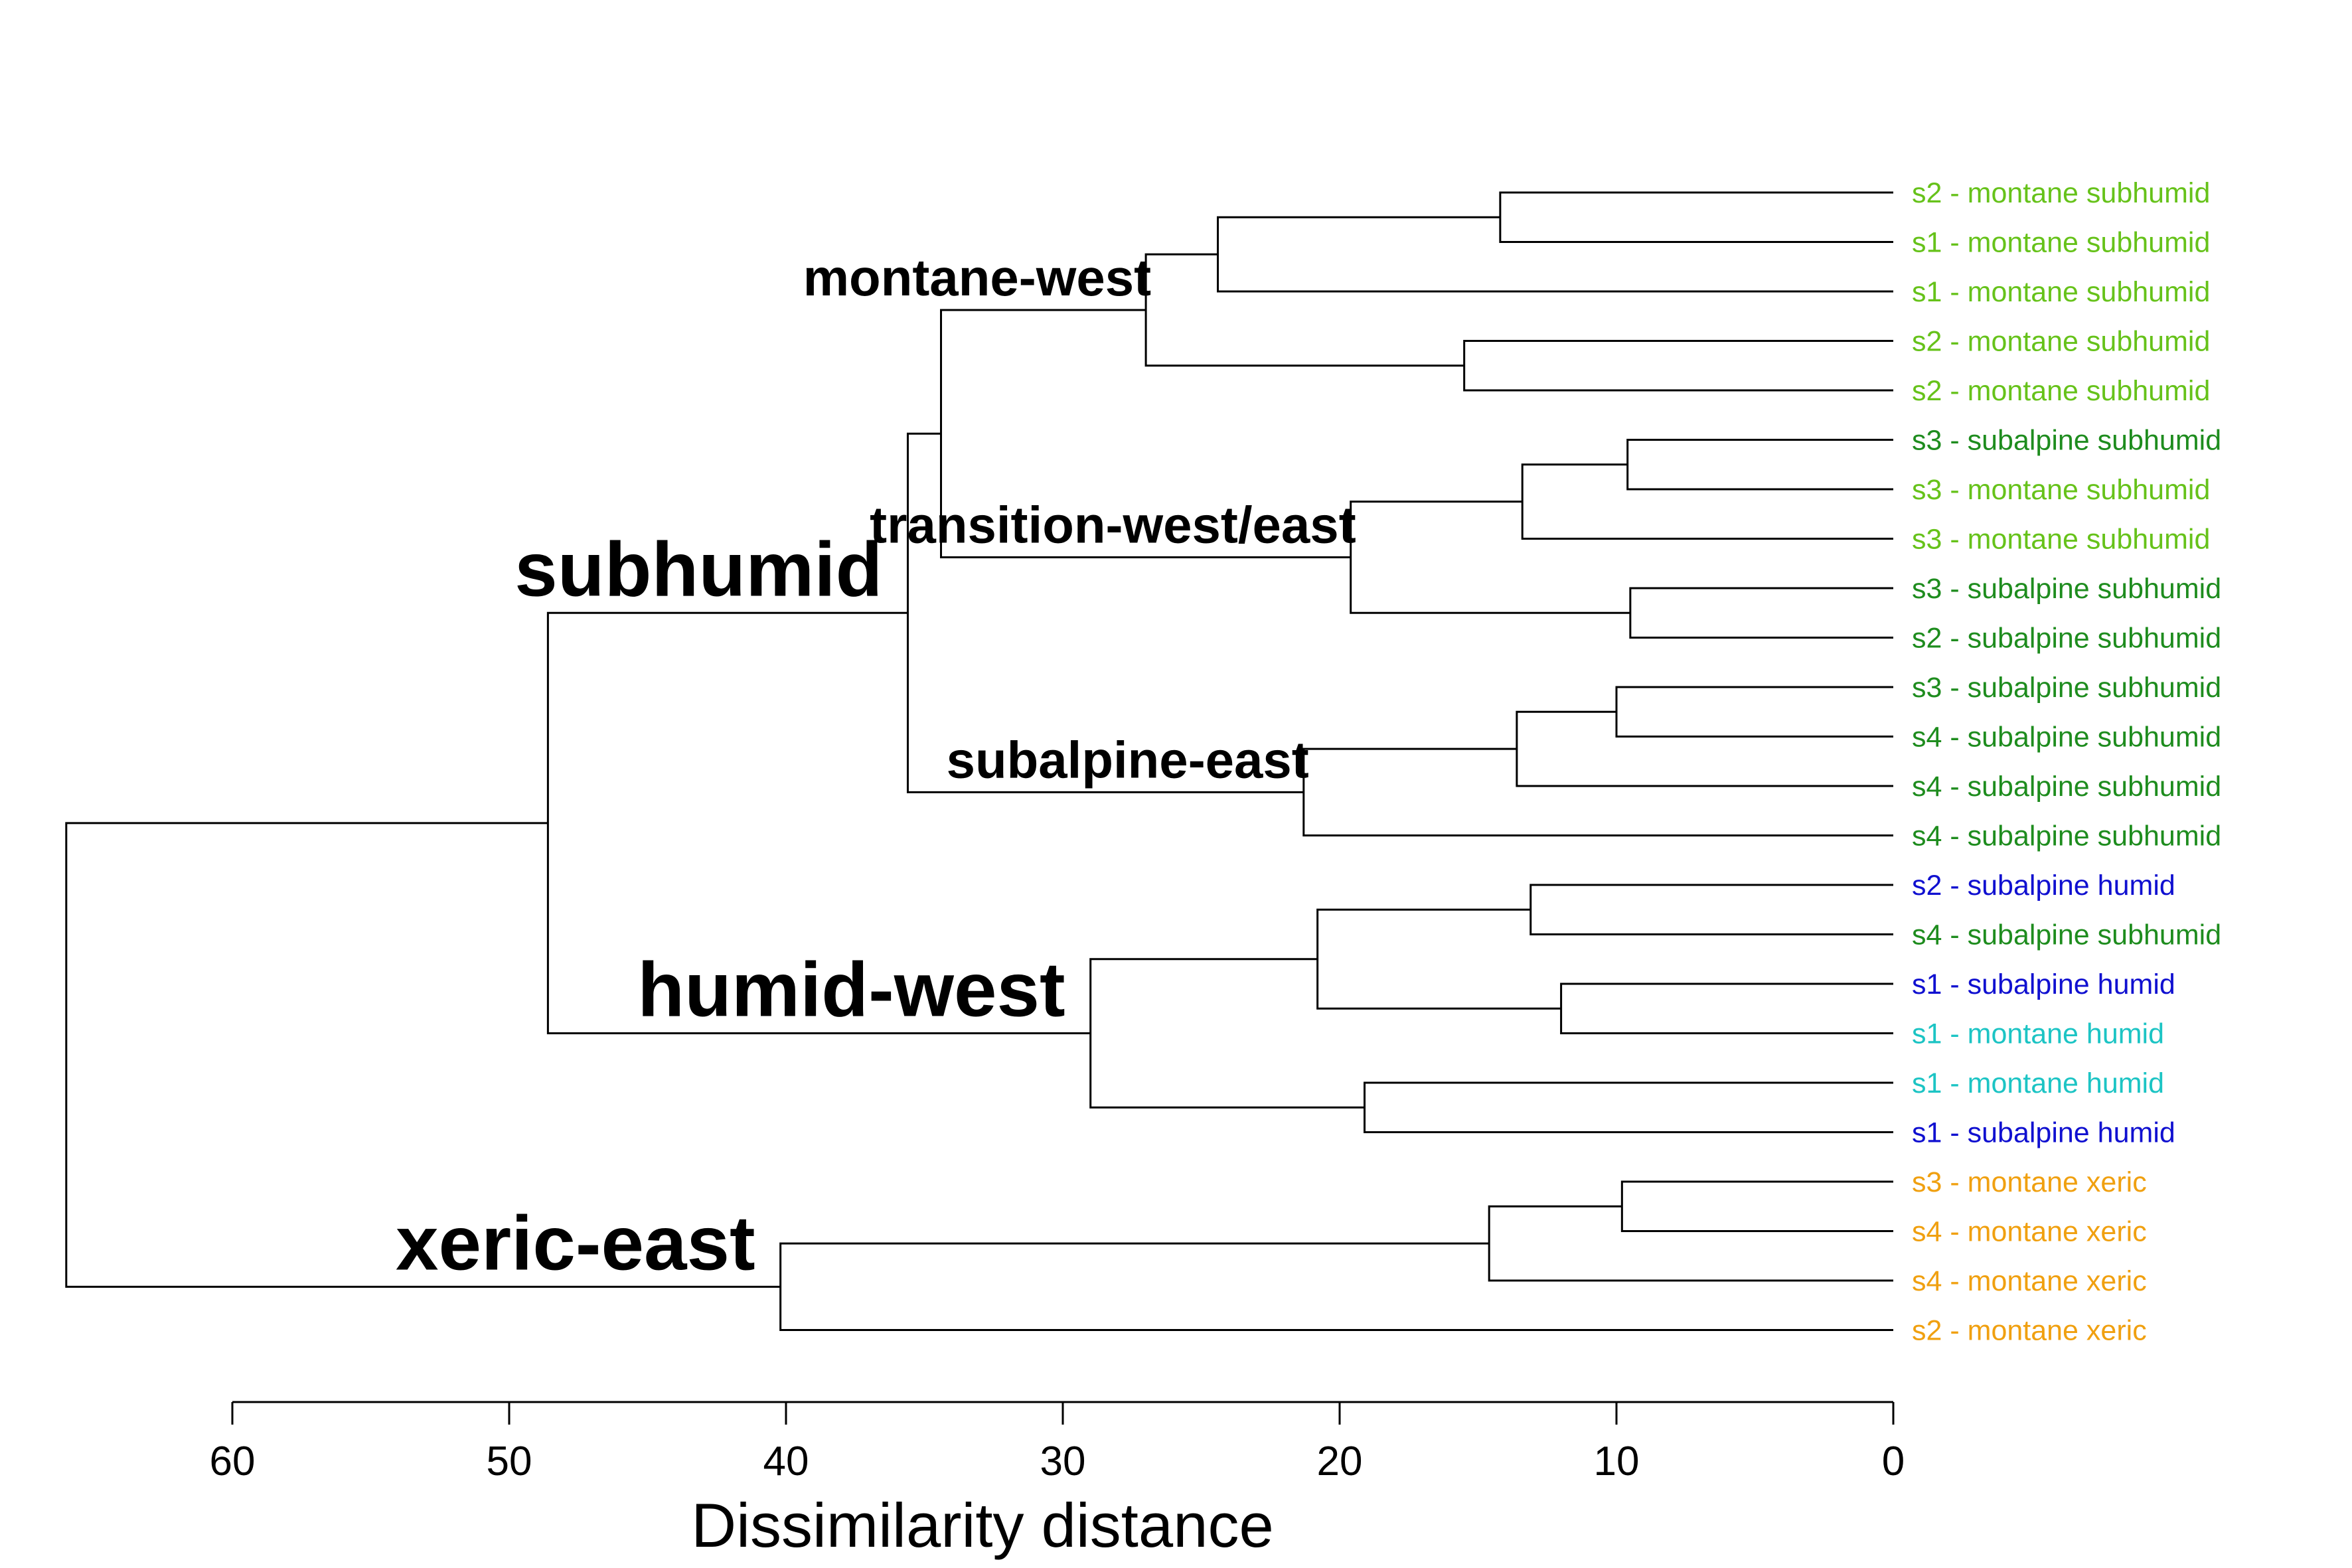 This screenshot has height=1568, width=2352. I want to click on x-tick-label: 50, so click(510, 1462).